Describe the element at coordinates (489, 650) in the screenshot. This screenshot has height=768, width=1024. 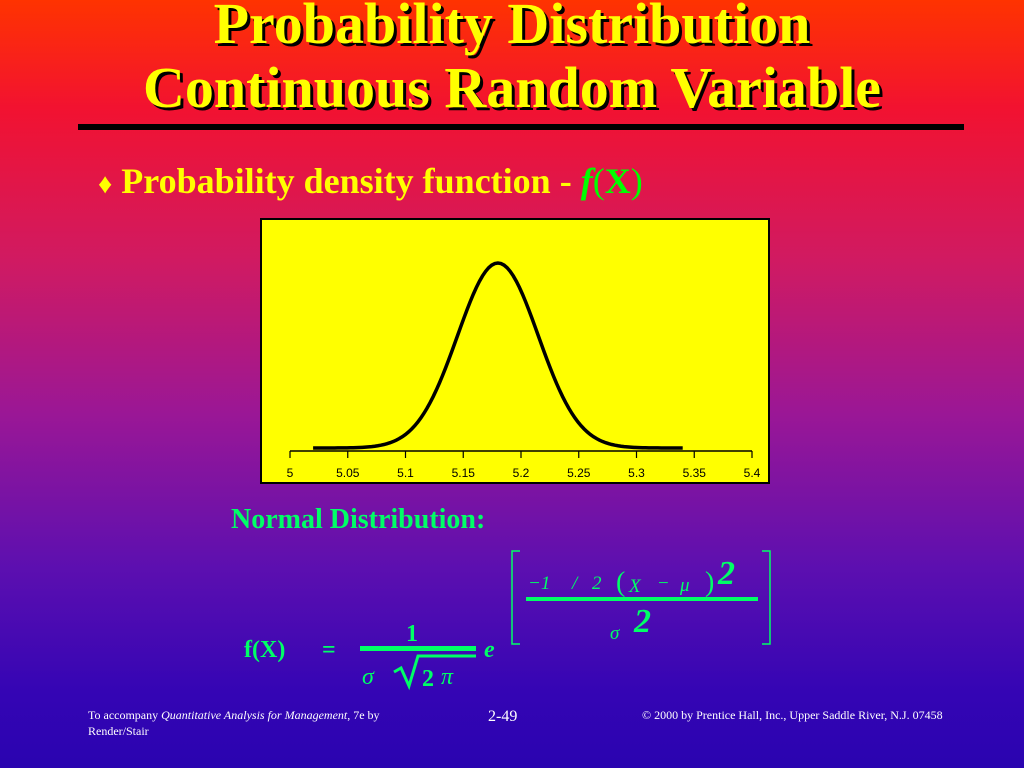
I see `formula-e: e` at that location.